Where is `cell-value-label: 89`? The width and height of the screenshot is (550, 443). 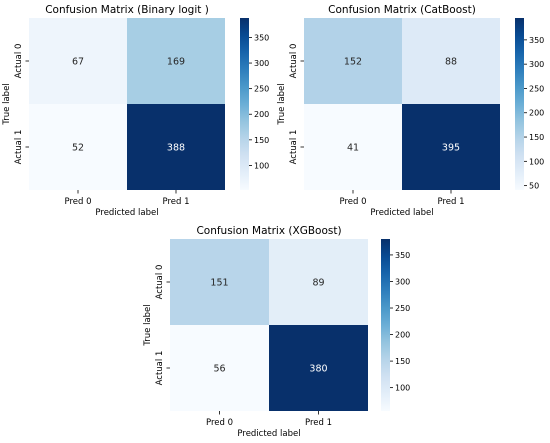 cell-value-label: 89 is located at coordinates (318, 283).